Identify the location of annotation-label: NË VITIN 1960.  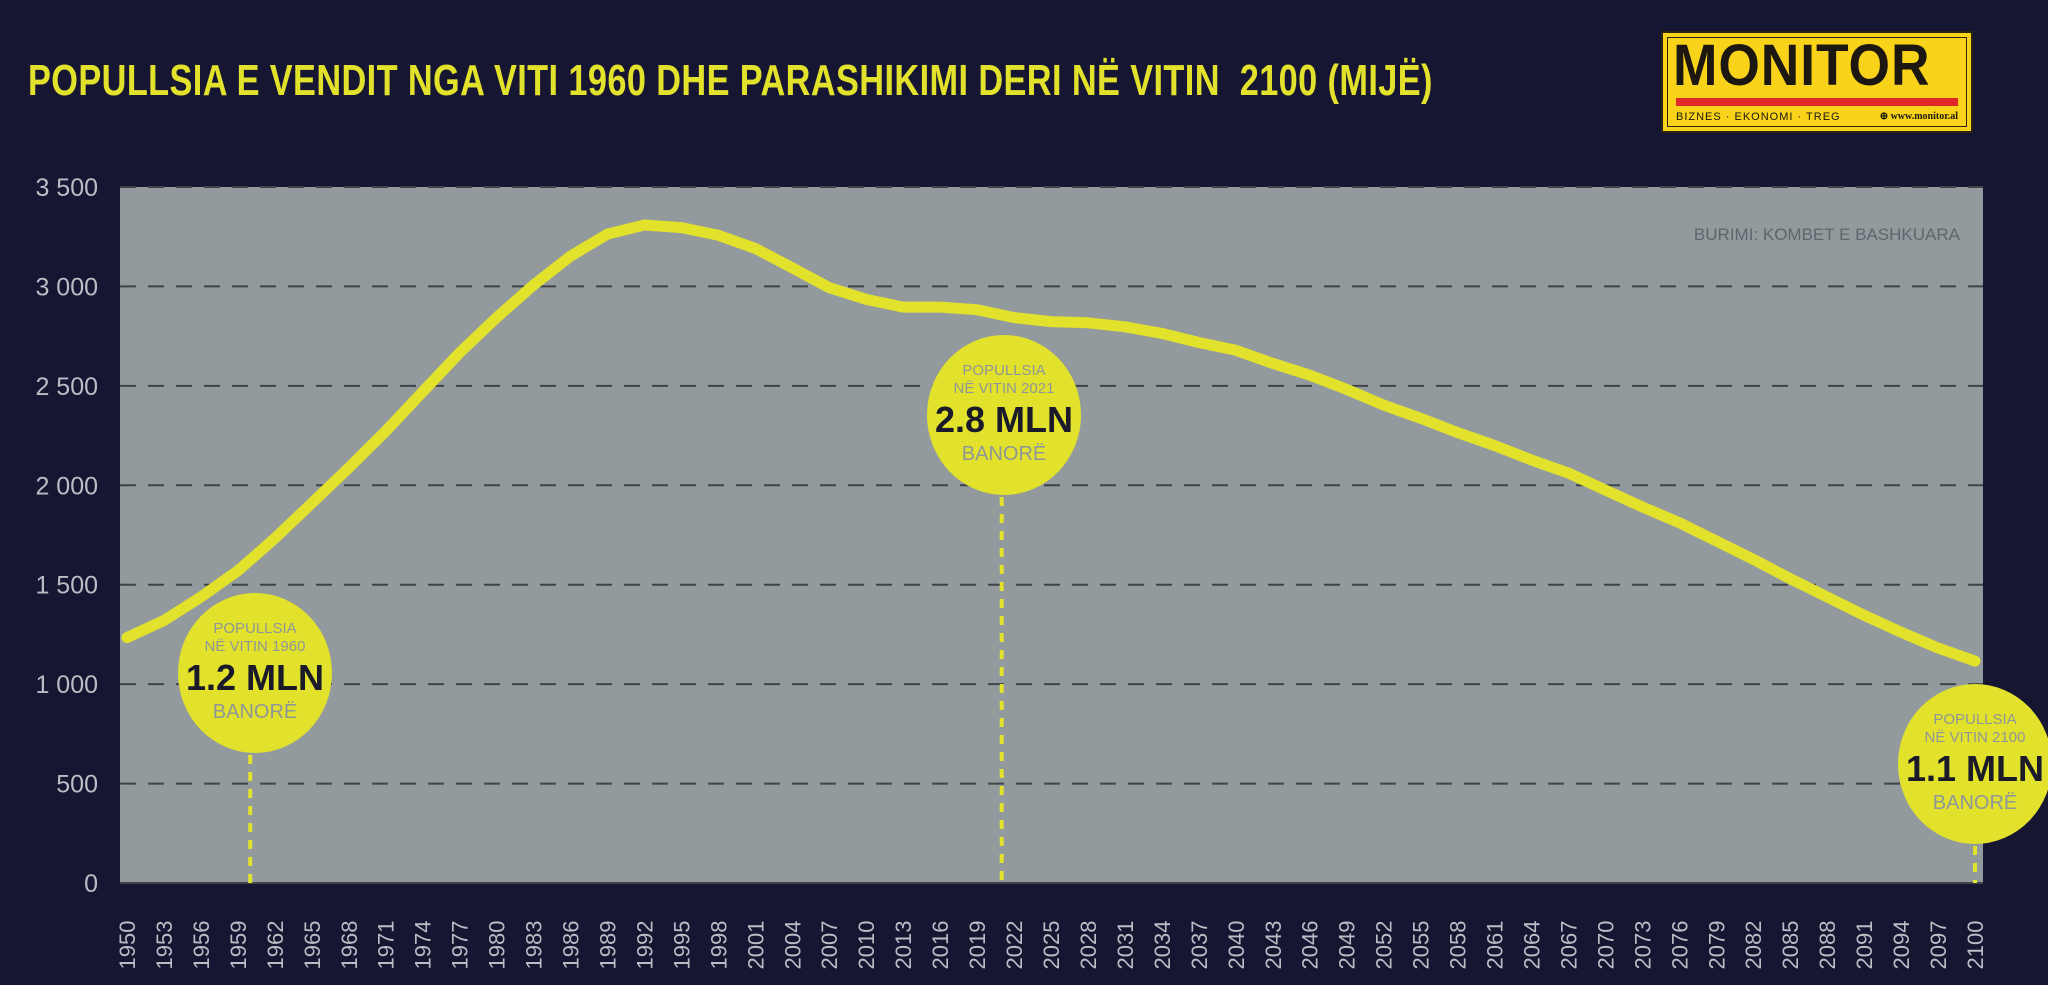
(255, 646).